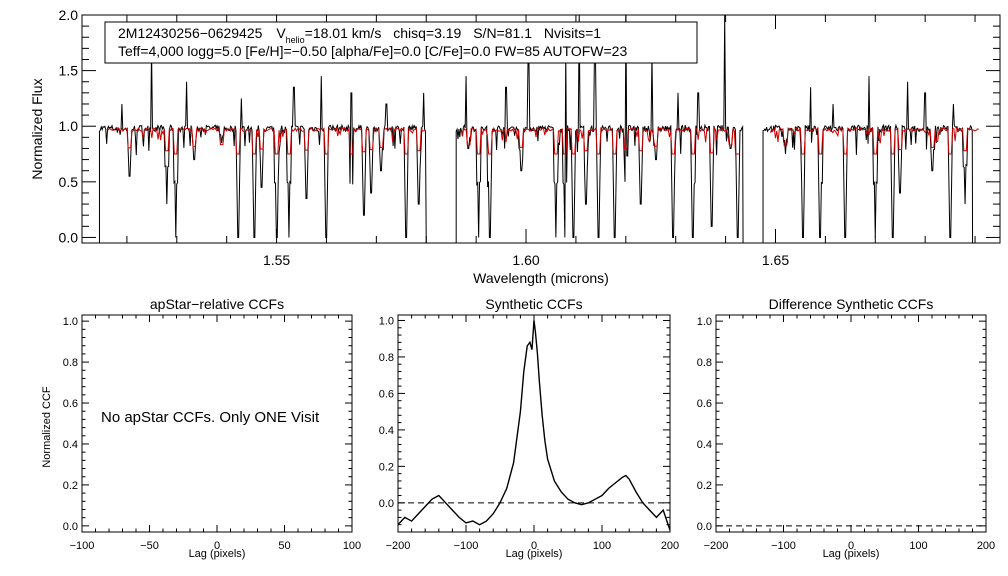 This screenshot has width=1008, height=576. I want to click on synthetic-ccf-y-tick-label: 1.0, so click(386, 321).